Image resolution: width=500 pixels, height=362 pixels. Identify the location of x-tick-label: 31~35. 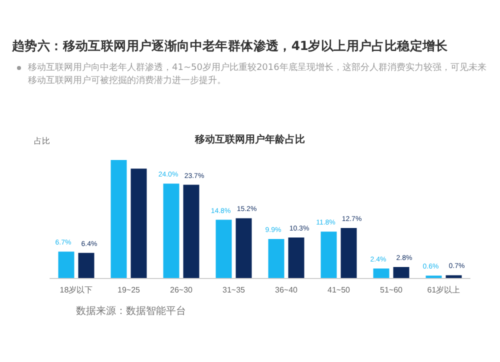
(234, 290).